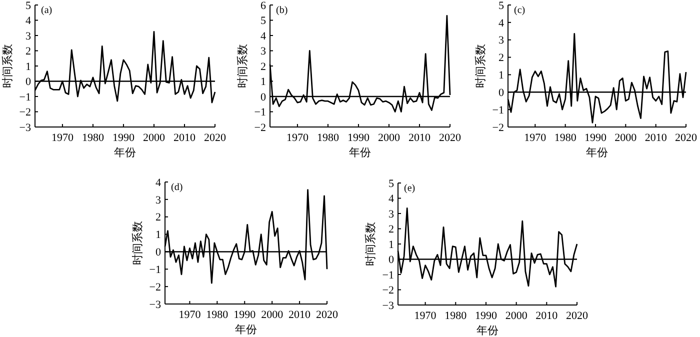  What do you see at coordinates (177, 187) in the screenshot?
I see `chart-title: (d)` at bounding box center [177, 187].